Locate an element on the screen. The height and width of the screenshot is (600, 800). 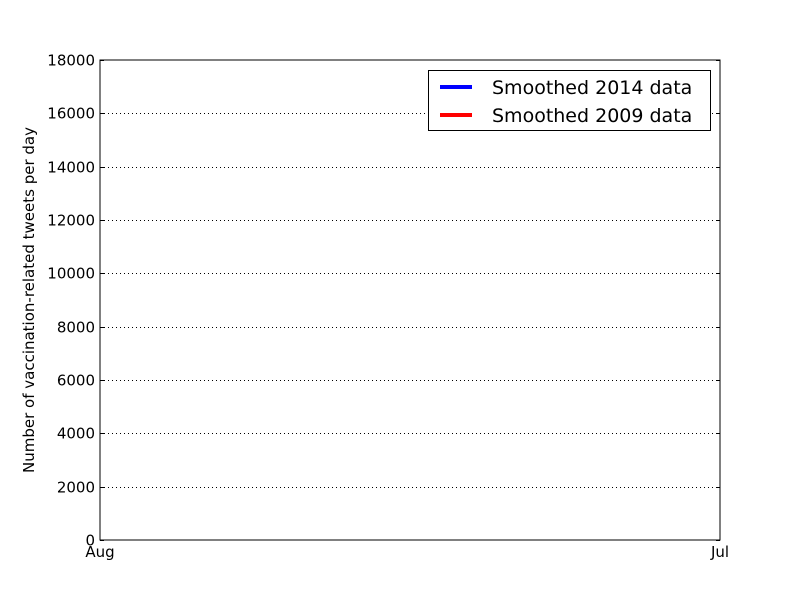
y-tick-label: 16000 is located at coordinates (71, 114).